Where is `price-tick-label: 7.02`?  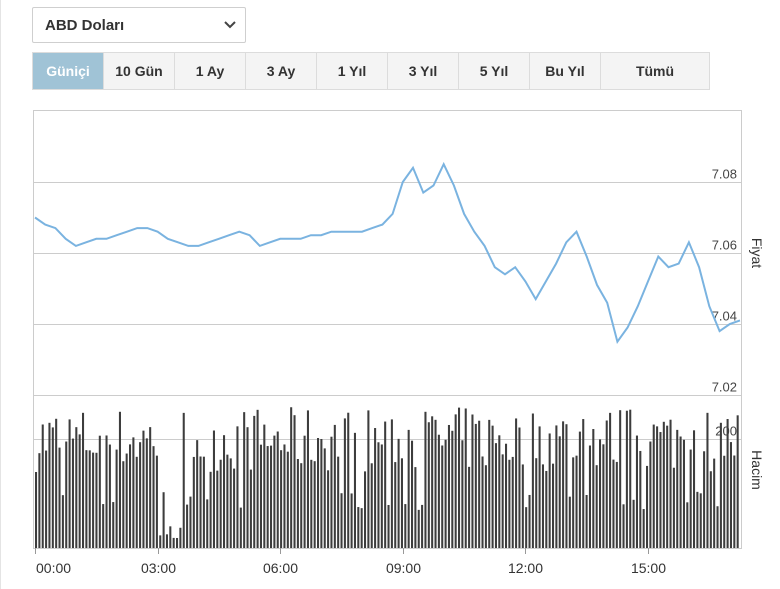
price-tick-label: 7.02 is located at coordinates (724, 387).